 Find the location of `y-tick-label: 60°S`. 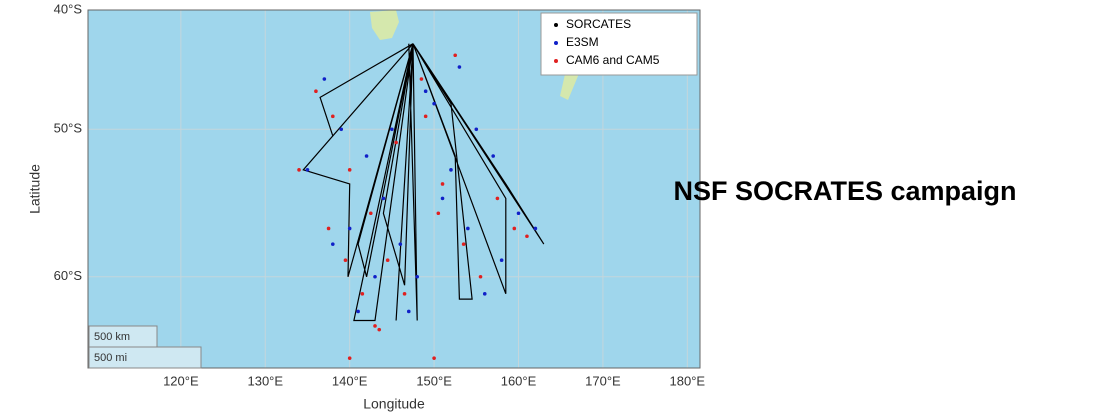

y-tick-label: 60°S is located at coordinates (68, 275).